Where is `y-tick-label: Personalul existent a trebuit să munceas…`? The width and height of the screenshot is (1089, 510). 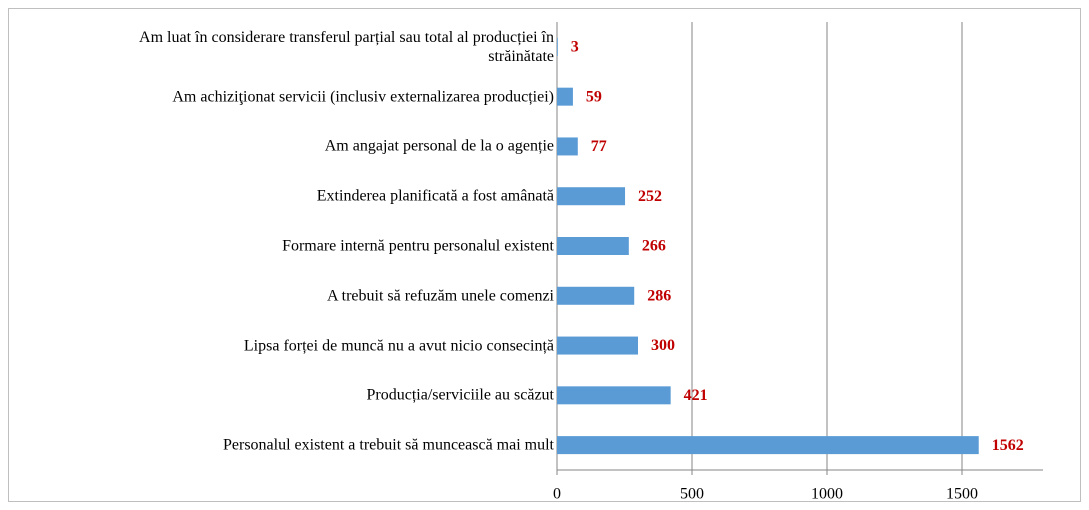 y-tick-label: Personalul existent a trebuit să munceas… is located at coordinates (388, 445).